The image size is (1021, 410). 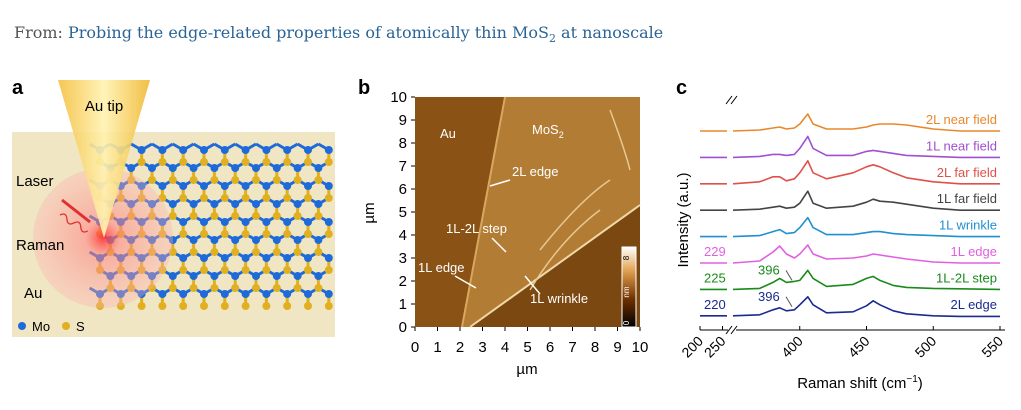 What do you see at coordinates (403, 120) in the screenshot?
I see `y-tick-label: 9` at bounding box center [403, 120].